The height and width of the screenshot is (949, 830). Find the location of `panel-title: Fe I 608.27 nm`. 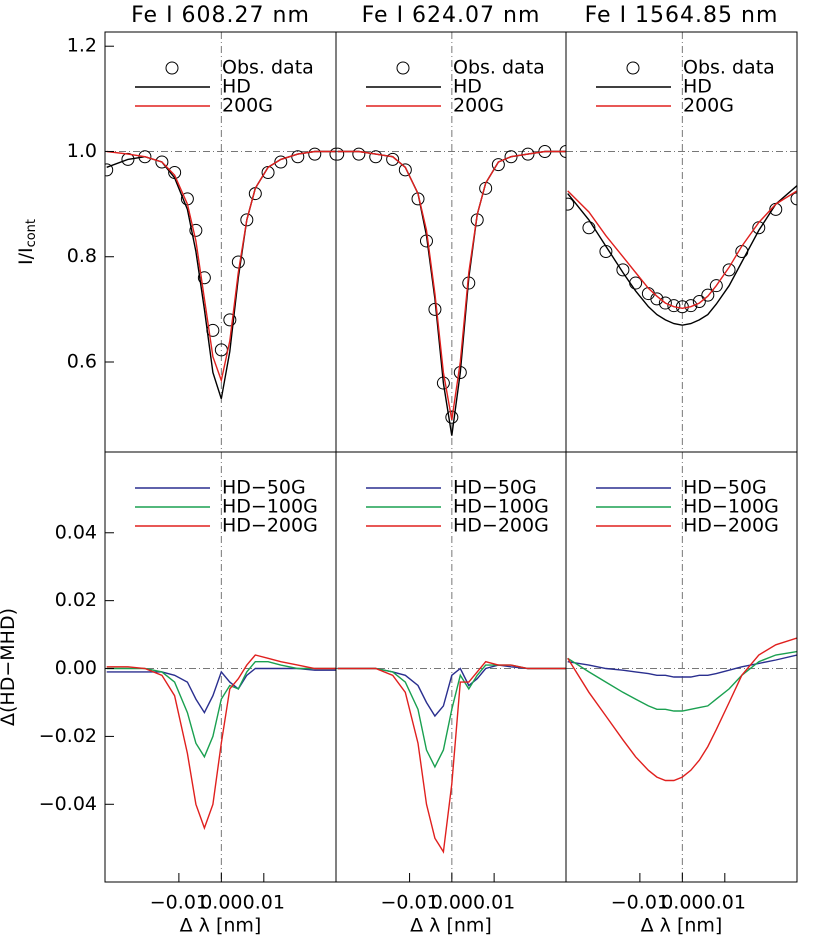

panel-title: Fe I 608.27 nm is located at coordinates (220, 15).